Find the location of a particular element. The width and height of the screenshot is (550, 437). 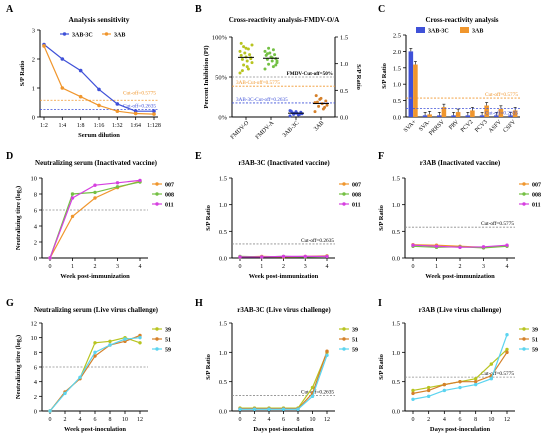

panel-letter: B is located at coordinates (198, 9).